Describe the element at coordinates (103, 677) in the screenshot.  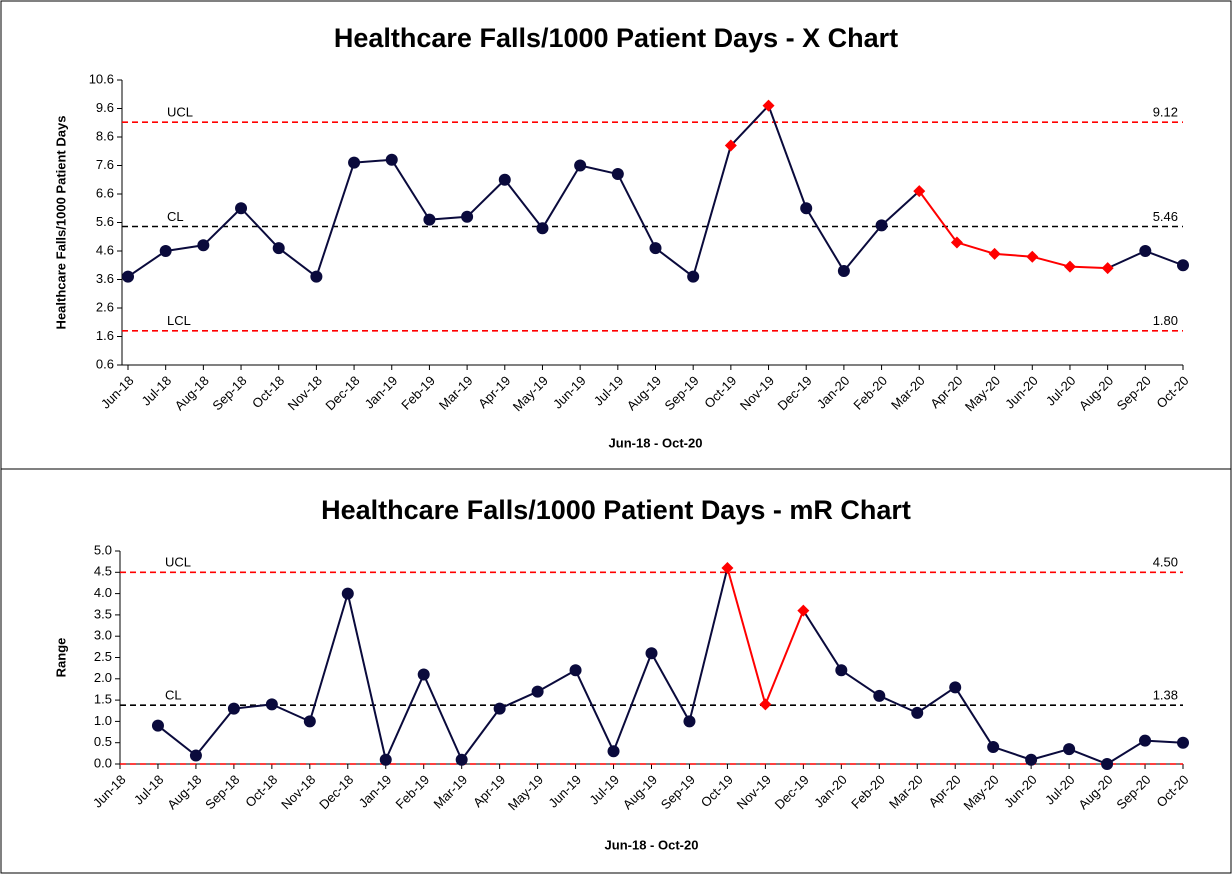
I see `y-tick-label: 2.0` at that location.